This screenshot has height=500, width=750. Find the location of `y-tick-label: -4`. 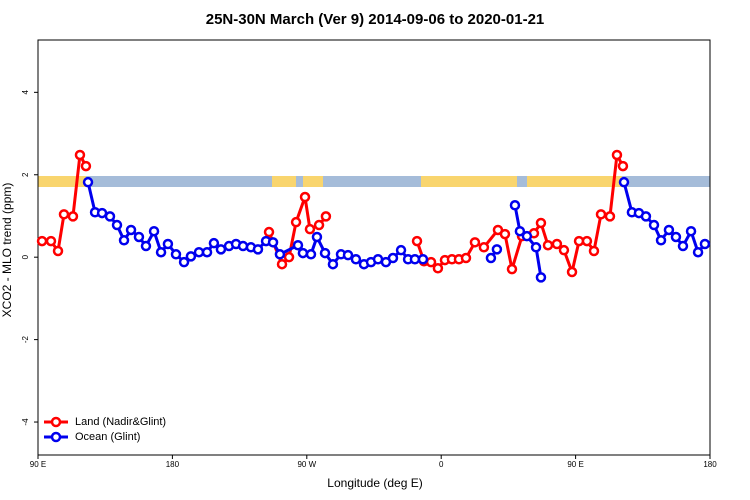

y-tick-label: -4 is located at coordinates (25, 422).